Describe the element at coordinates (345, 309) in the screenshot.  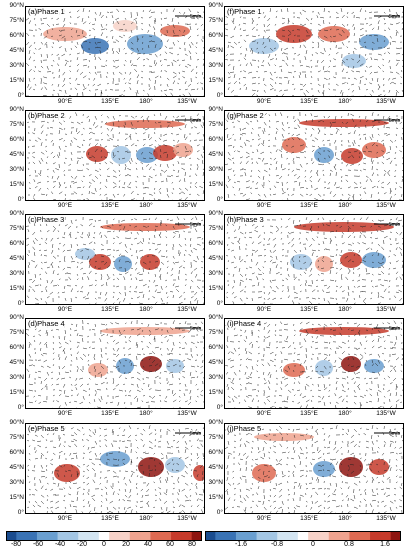
I see `lon-label: 180°` at that location.